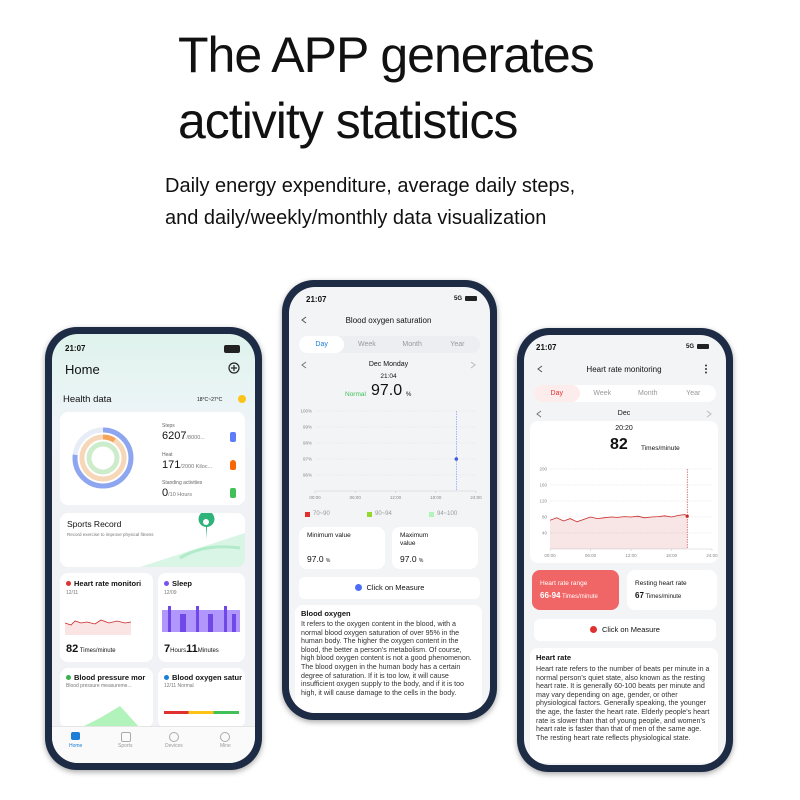  Describe the element at coordinates (174, 746) in the screenshot. I see `nav-tab: Devices` at that location.